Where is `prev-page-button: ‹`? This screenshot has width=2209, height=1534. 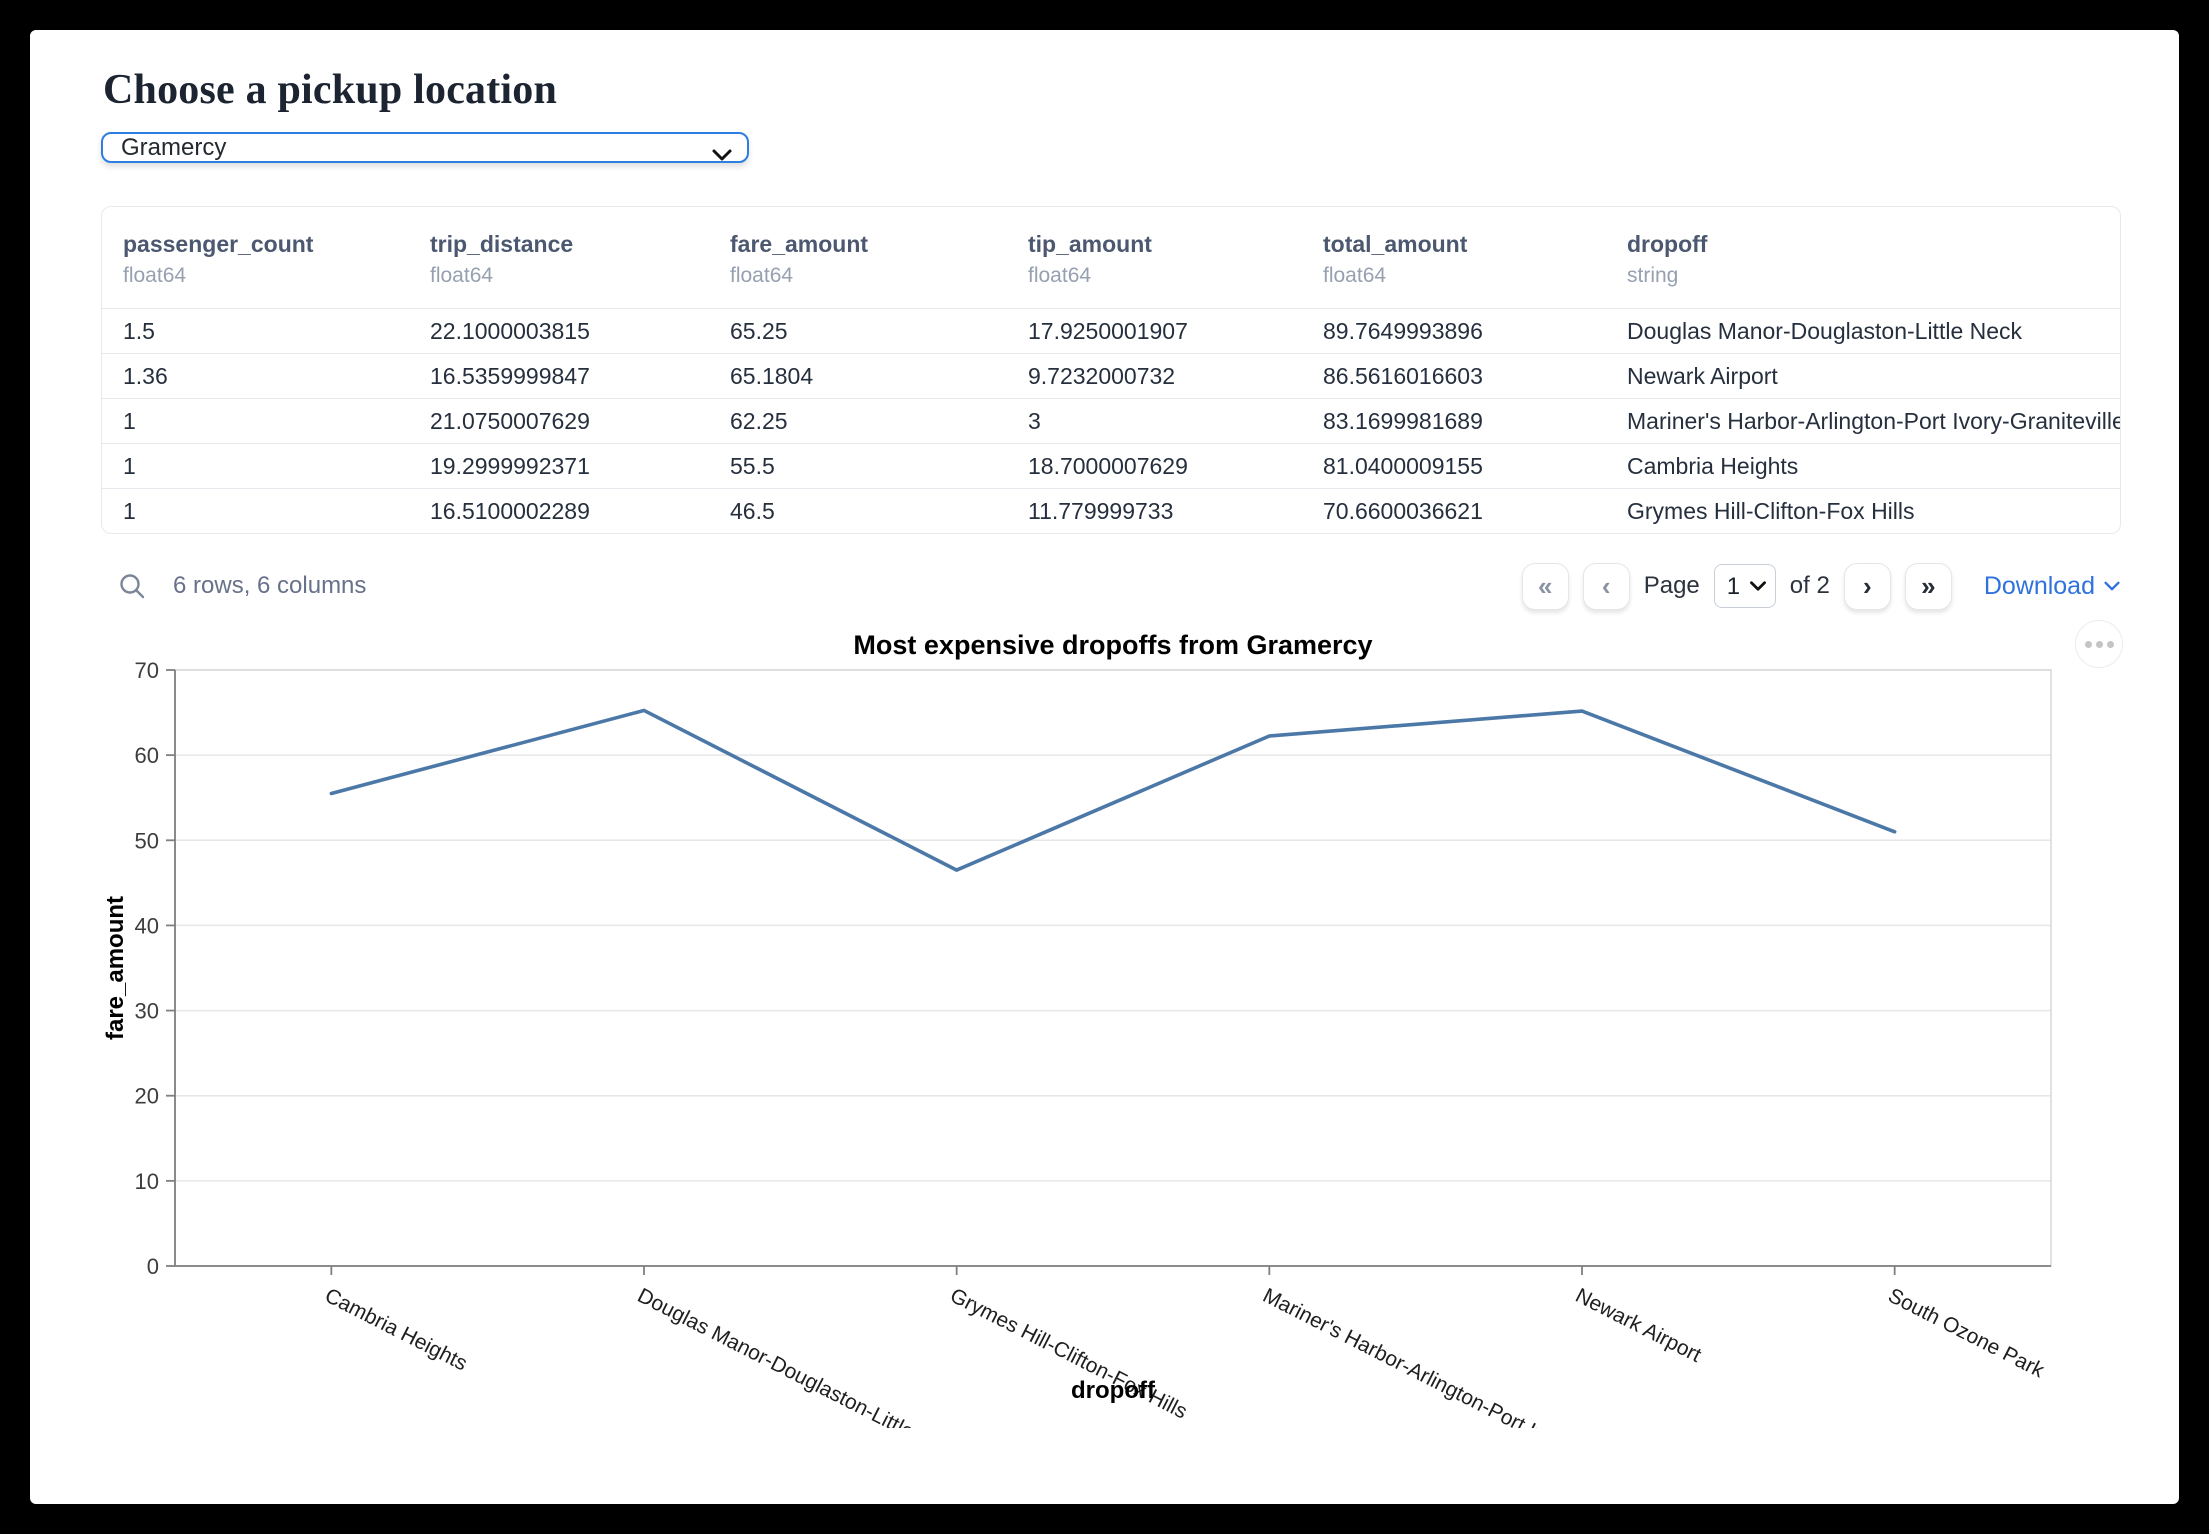
prev-page-button: ‹ is located at coordinates (1606, 586).